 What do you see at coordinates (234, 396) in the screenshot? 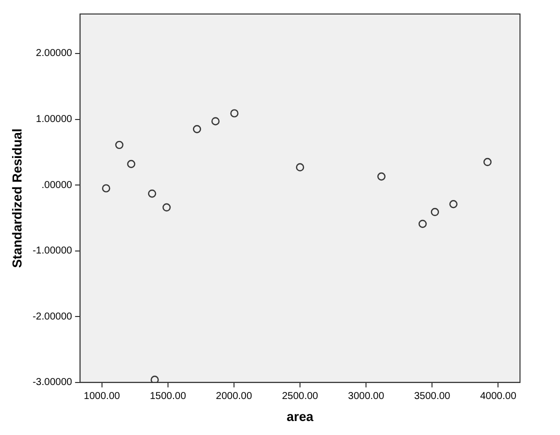
I see `x-tick-label: 2000.00` at bounding box center [234, 396].